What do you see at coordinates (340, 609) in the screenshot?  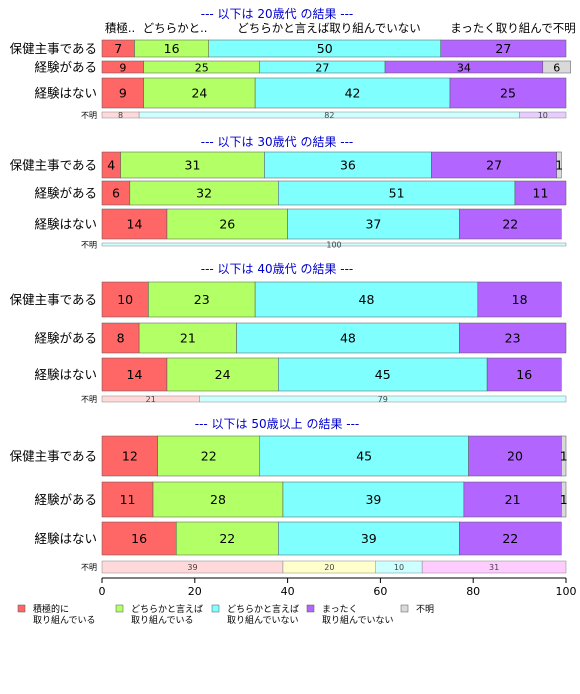 I see `legend-label: まったく` at bounding box center [340, 609].